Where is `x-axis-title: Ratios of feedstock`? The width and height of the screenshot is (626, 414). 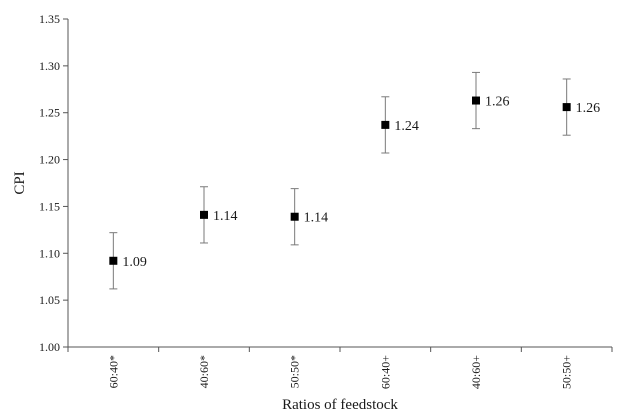
x-axis-title: Ratios of feedstock is located at coordinates (340, 405).